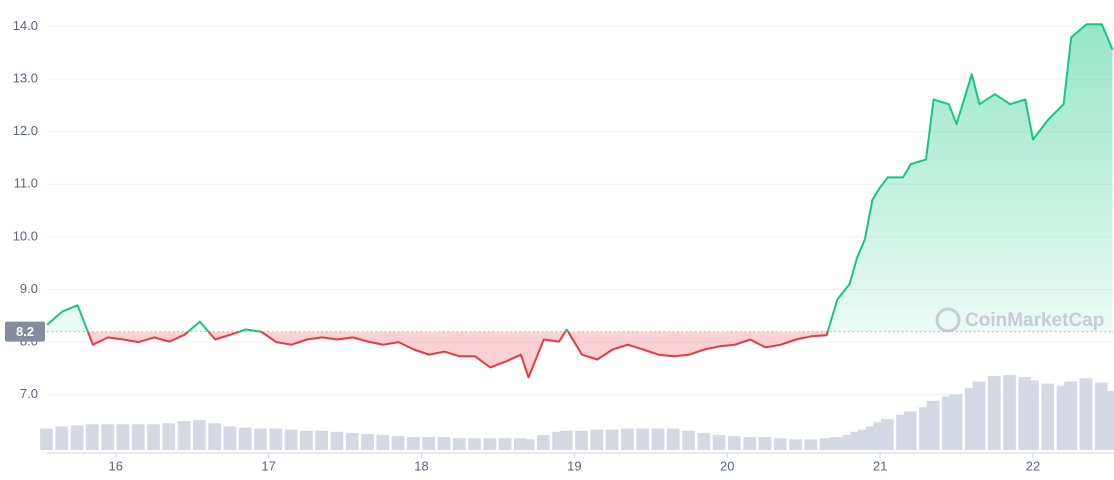  What do you see at coordinates (268, 465) in the screenshot?
I see `x-tick-label: 17` at bounding box center [268, 465].